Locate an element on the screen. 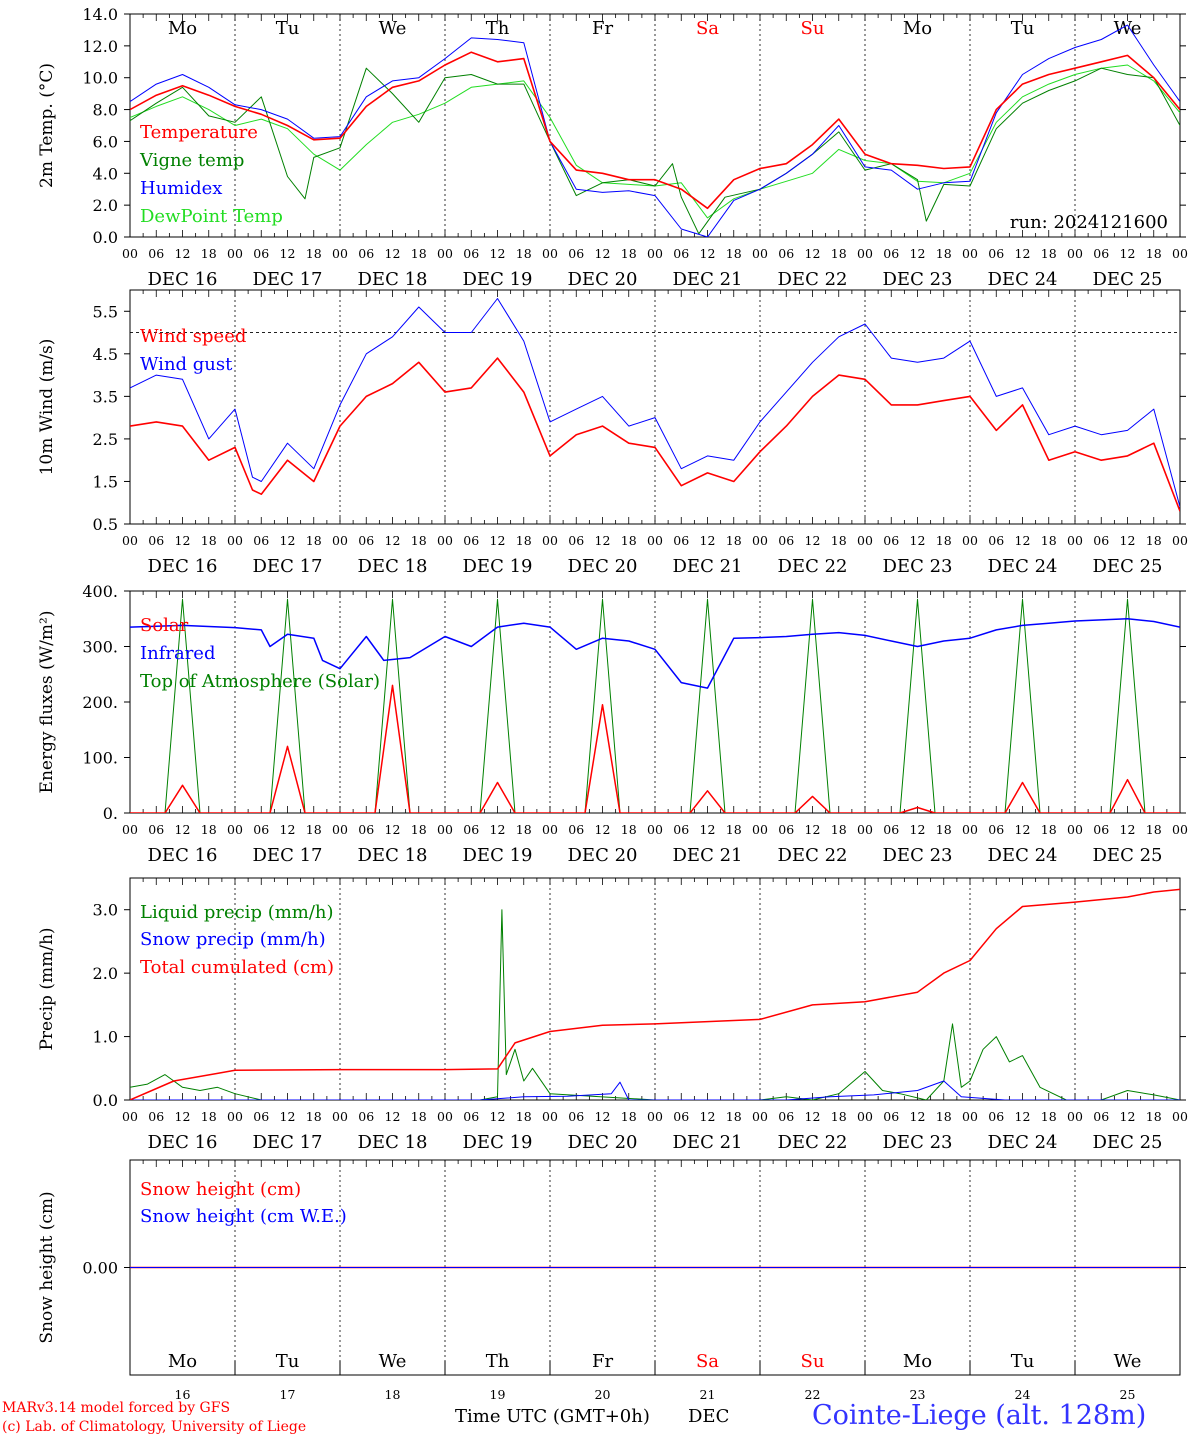  credit-line-1: MARv3.14 model forced by GFS is located at coordinates (116, 1408).